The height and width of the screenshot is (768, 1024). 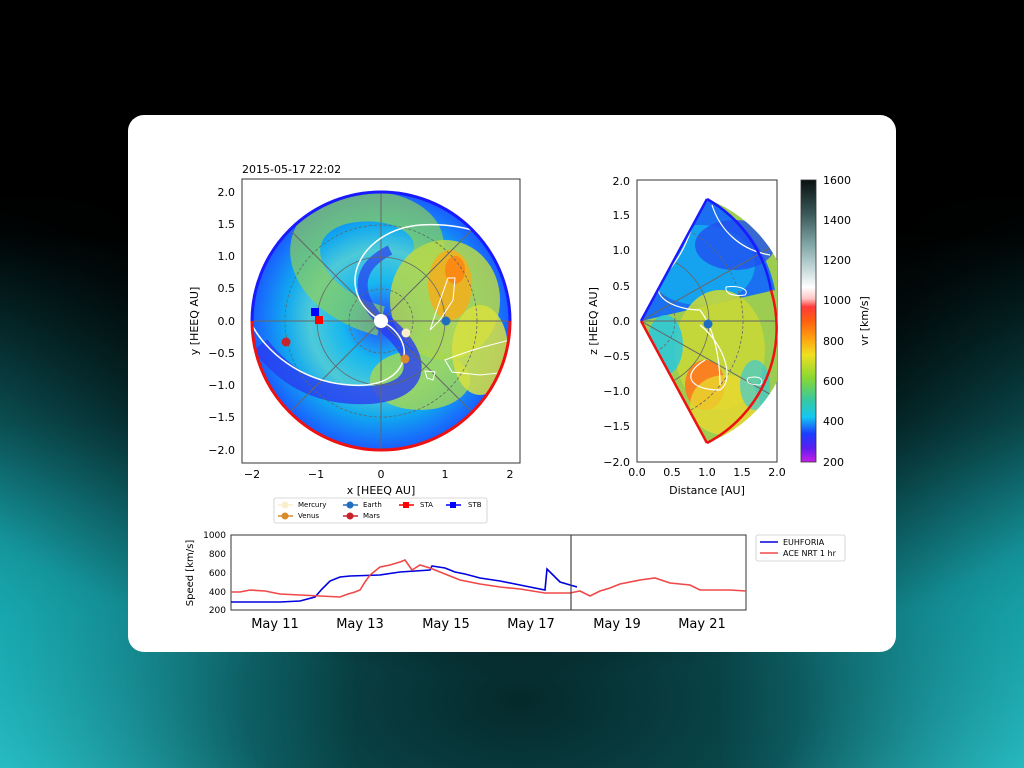 What do you see at coordinates (406, 333) in the screenshot?
I see `mercury-marker` at bounding box center [406, 333].